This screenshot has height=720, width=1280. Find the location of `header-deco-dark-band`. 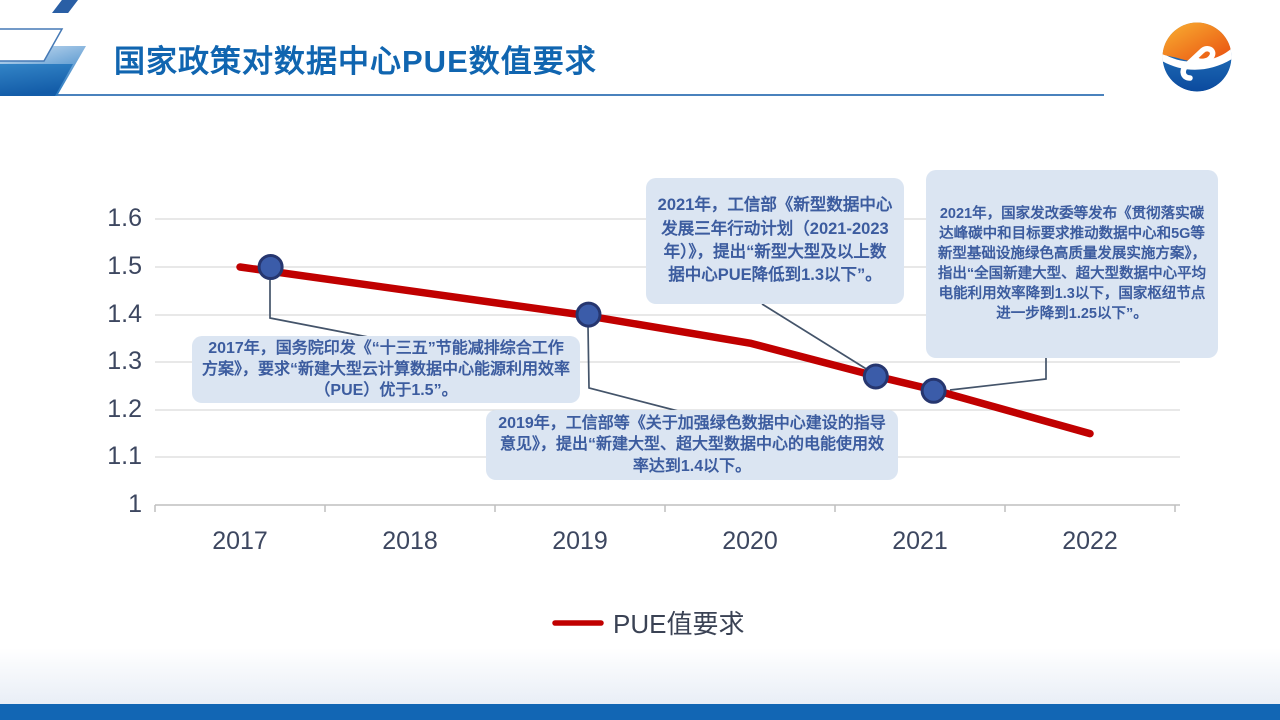

header-deco-dark-band is located at coordinates (36, 80).